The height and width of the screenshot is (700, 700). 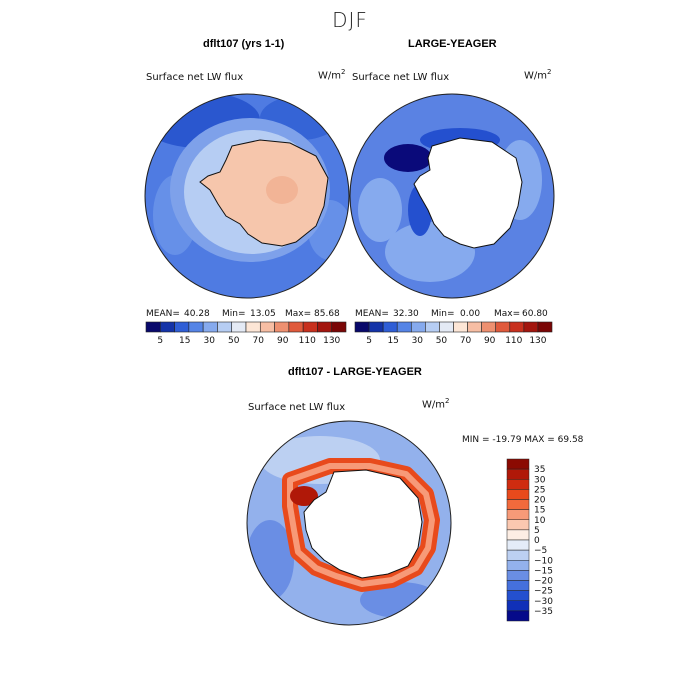 I want to click on panel1-colorbar-tick-label: 30, so click(x=210, y=341).